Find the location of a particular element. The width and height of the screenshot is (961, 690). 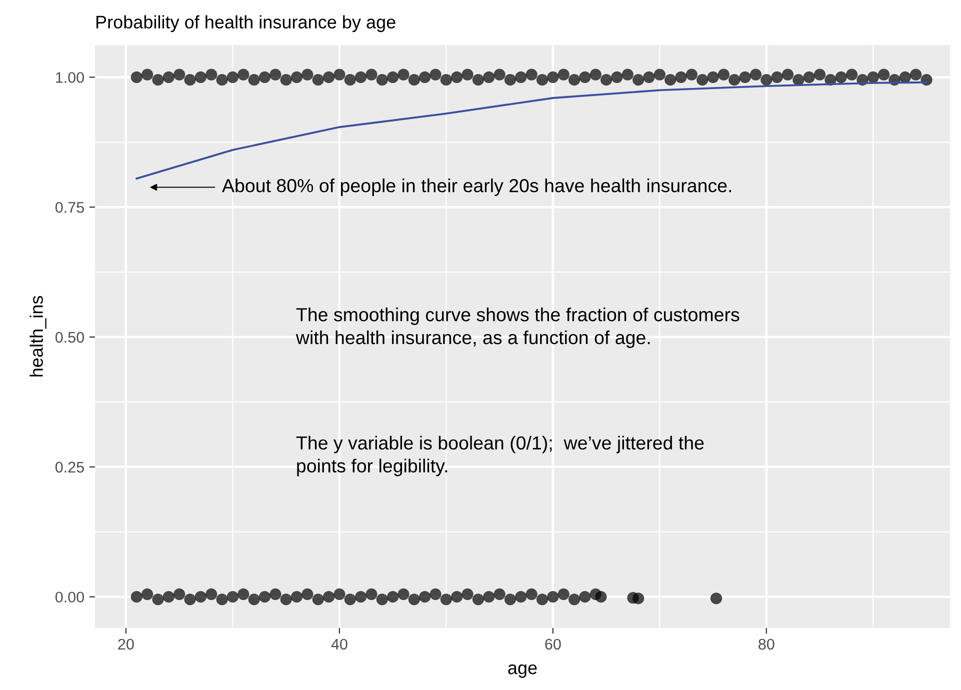

y-axis-title: health_ins is located at coordinates (38, 336).